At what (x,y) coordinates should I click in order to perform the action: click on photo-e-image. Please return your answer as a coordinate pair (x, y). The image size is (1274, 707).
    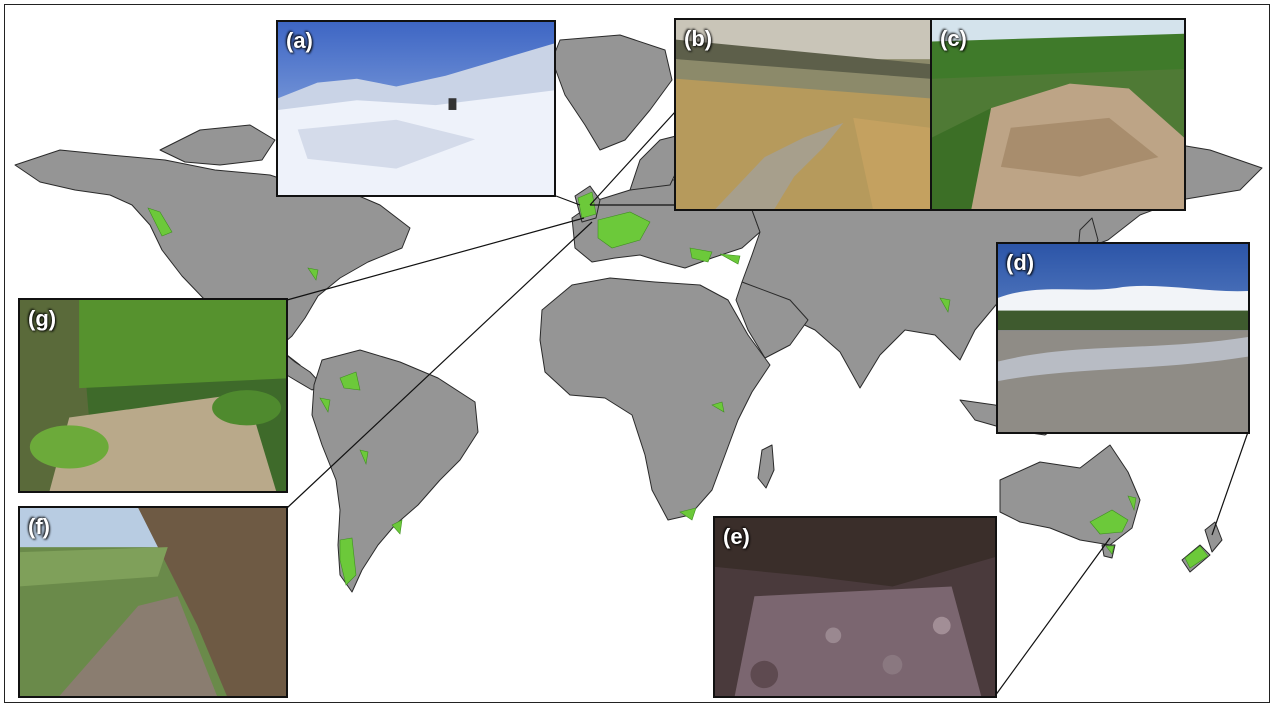
    Looking at the image, I should click on (855, 607).